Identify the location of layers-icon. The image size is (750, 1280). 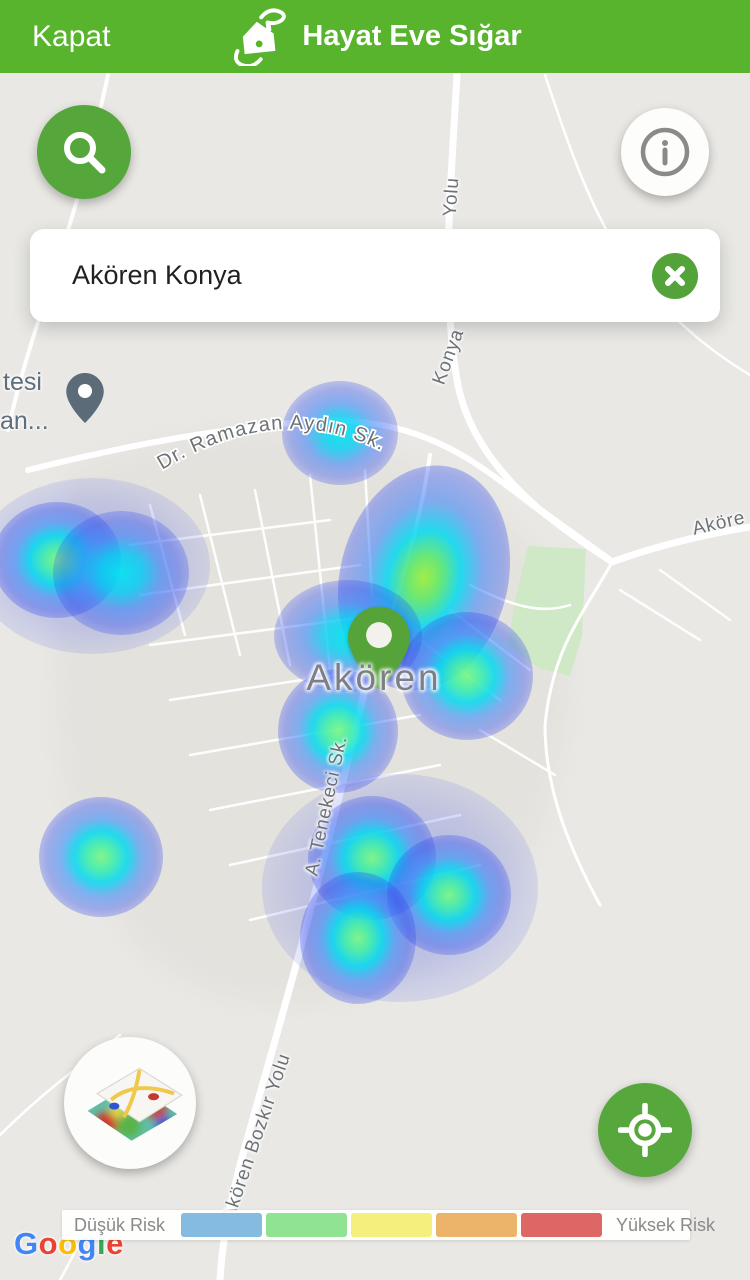
(135, 1104).